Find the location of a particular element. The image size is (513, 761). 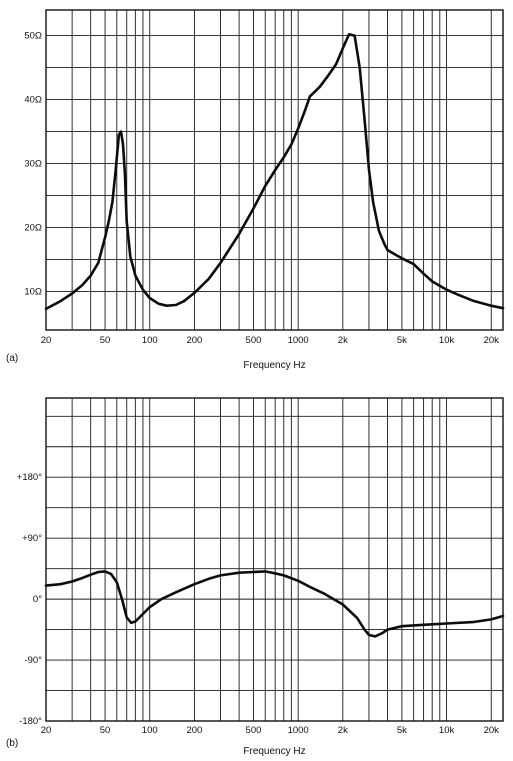

y-tick-label: -180° is located at coordinates (30, 721).